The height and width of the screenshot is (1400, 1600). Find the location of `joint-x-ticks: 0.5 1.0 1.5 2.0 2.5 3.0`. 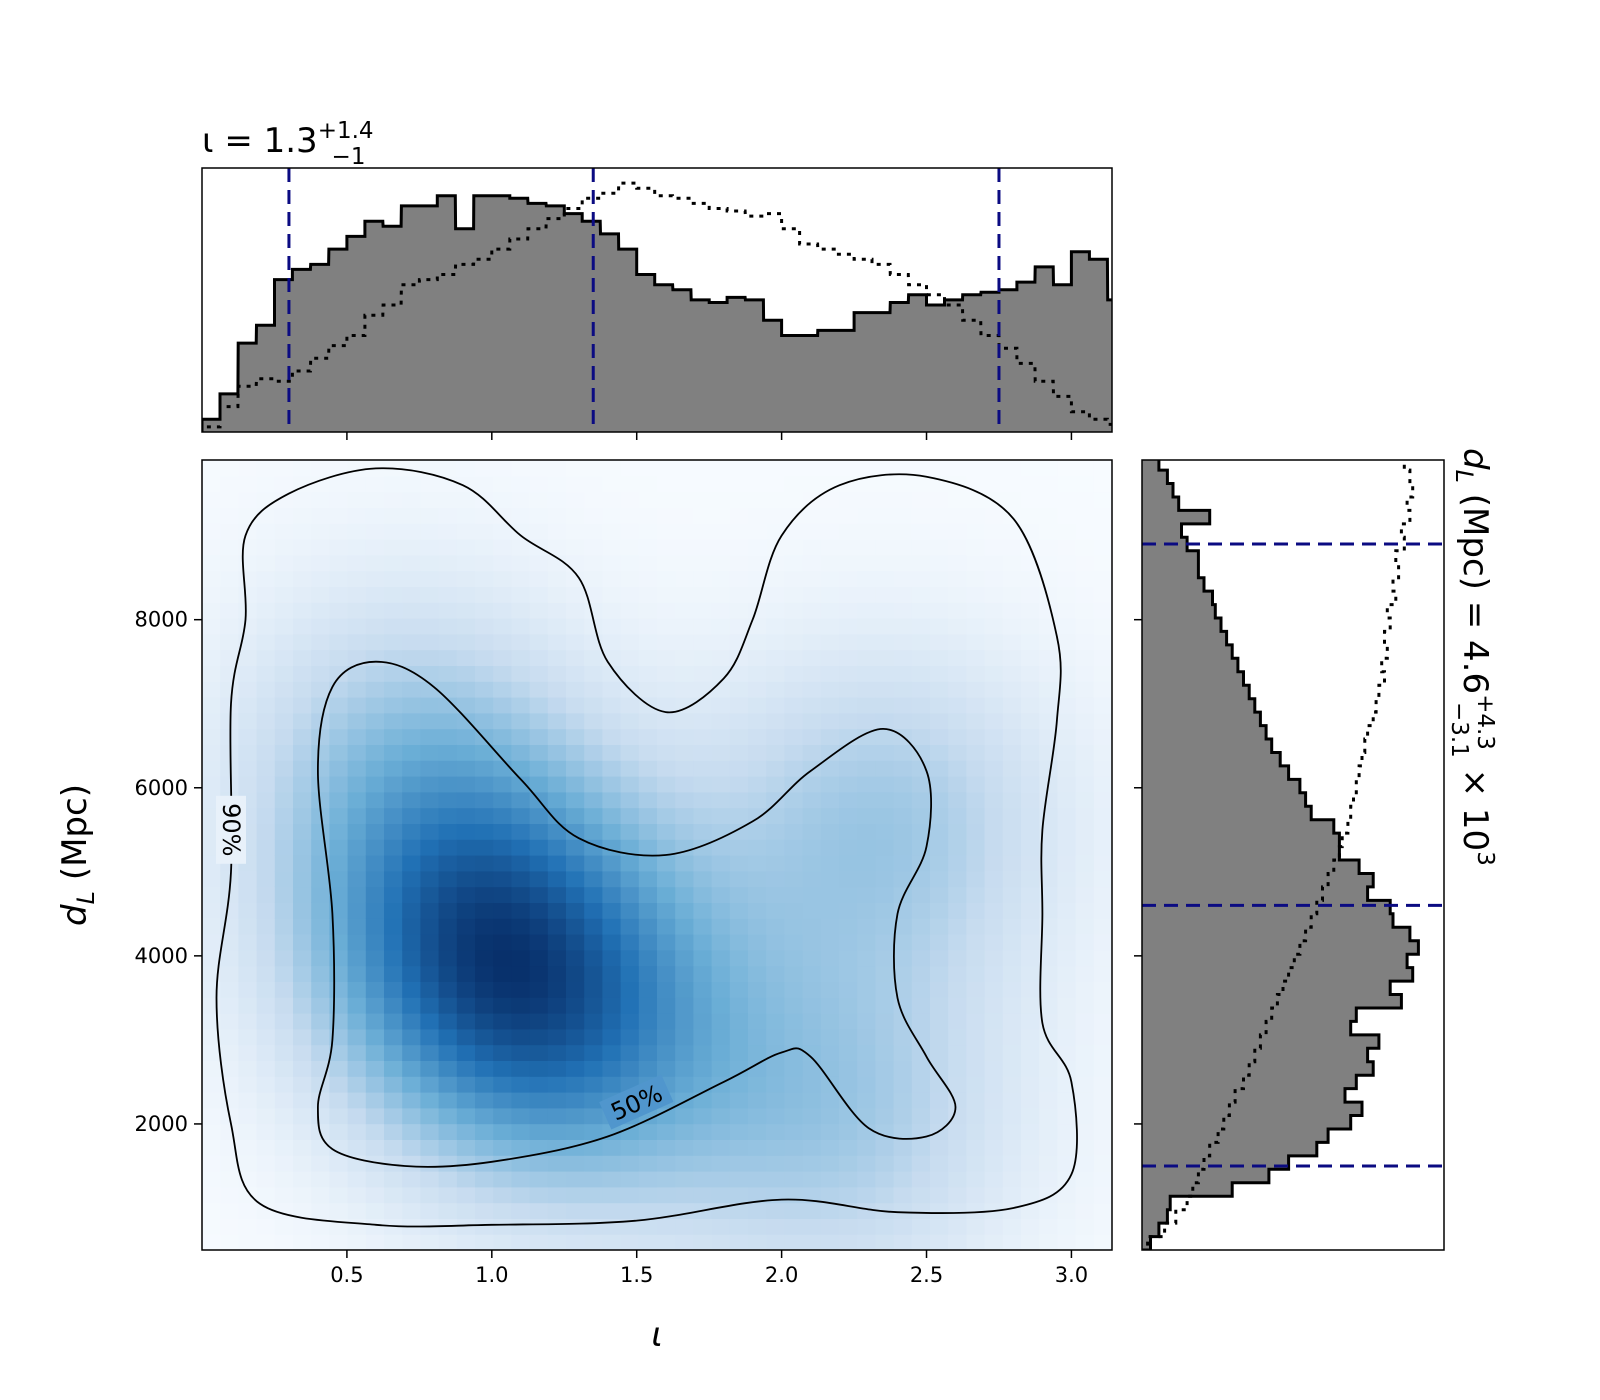

joint-x-ticks: 0.5 1.0 1.5 2.0 2.5 3.0 is located at coordinates (709, 1268).